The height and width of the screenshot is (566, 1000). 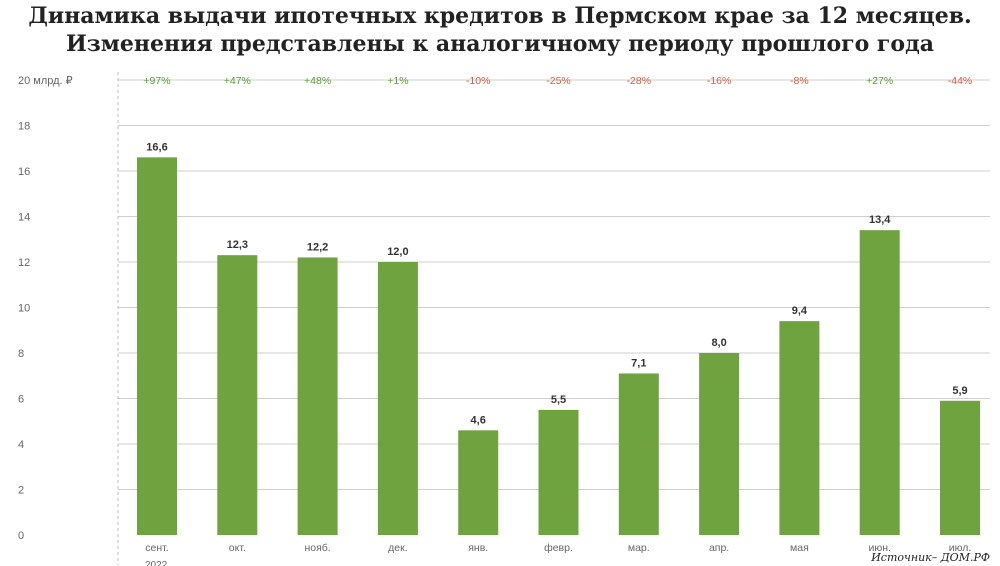 I want to click on x-tick-label: мая, so click(x=799, y=548).